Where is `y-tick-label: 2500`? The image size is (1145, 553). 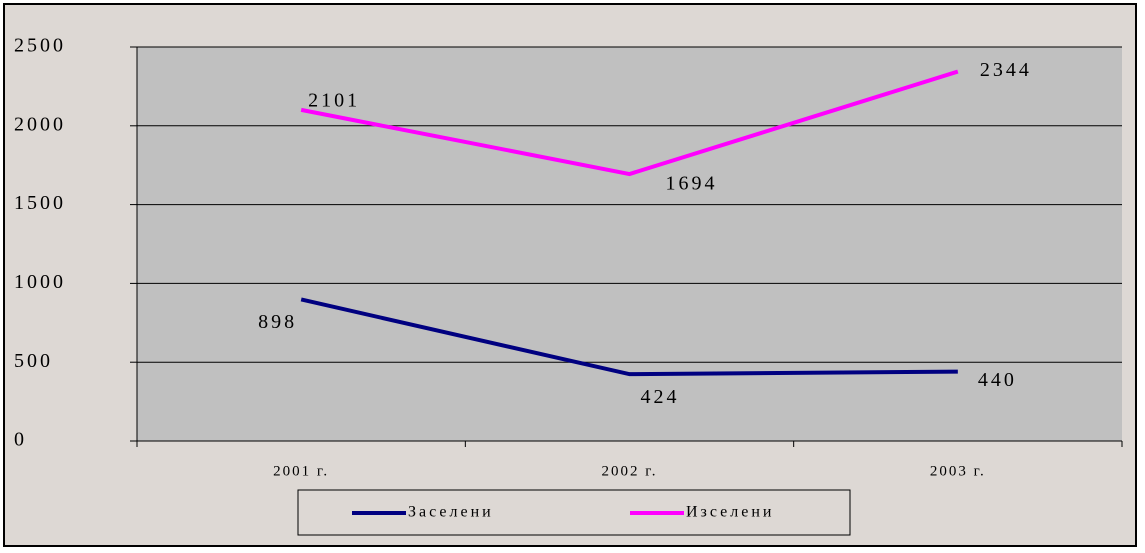
y-tick-label: 2500 is located at coordinates (40, 46).